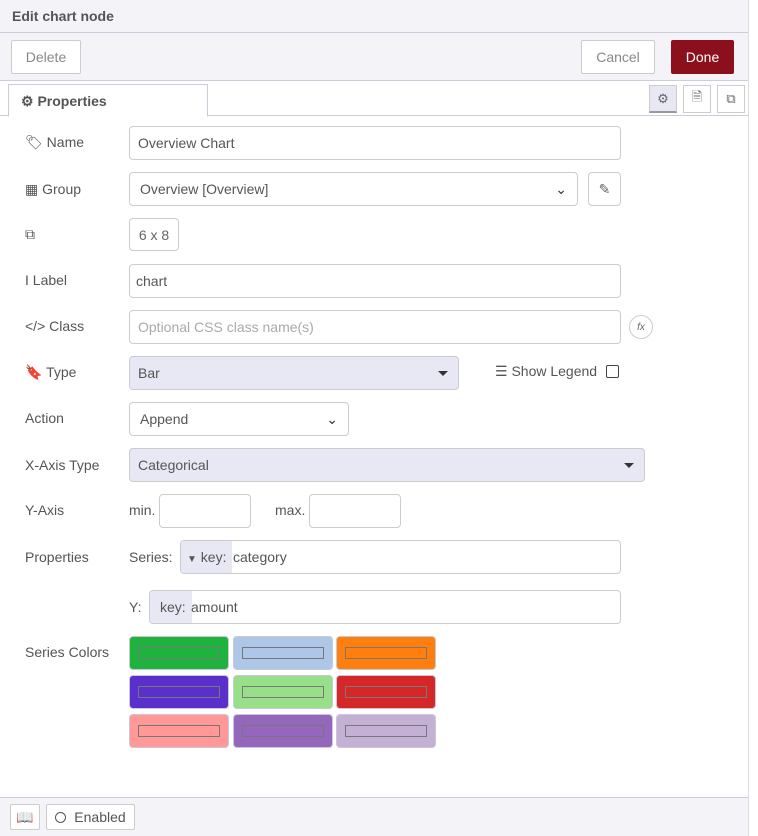  What do you see at coordinates (46, 57) in the screenshot?
I see `delete-button: Delete` at bounding box center [46, 57].